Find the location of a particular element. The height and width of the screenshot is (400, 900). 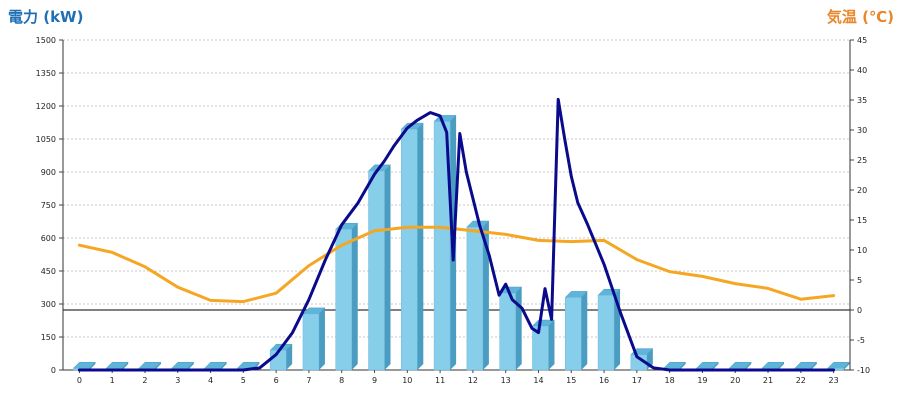

x-tick-label: 21 is located at coordinates (768, 380).